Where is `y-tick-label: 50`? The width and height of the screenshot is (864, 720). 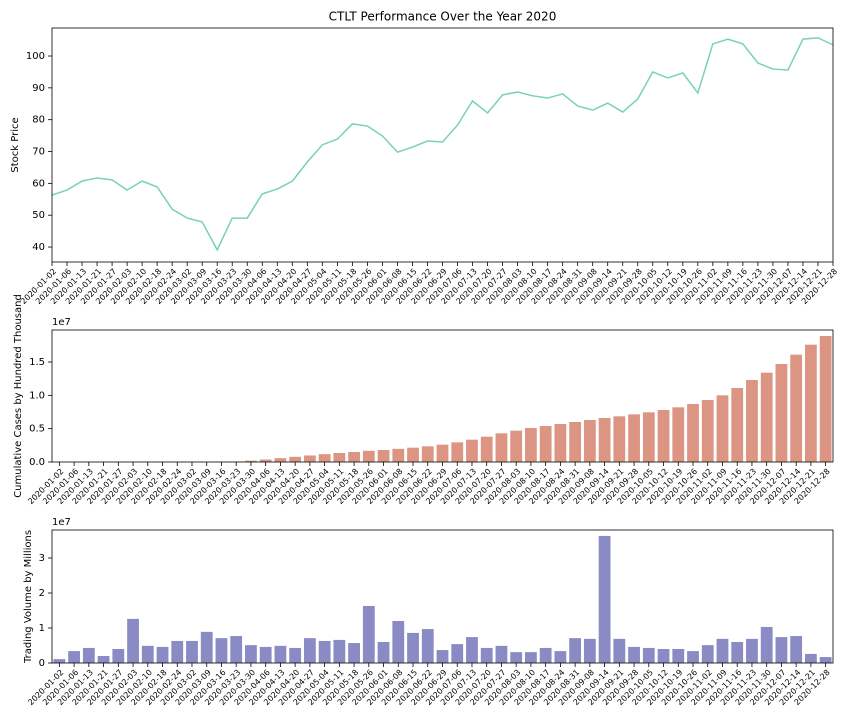
y-tick-label: 50 is located at coordinates (38, 215).